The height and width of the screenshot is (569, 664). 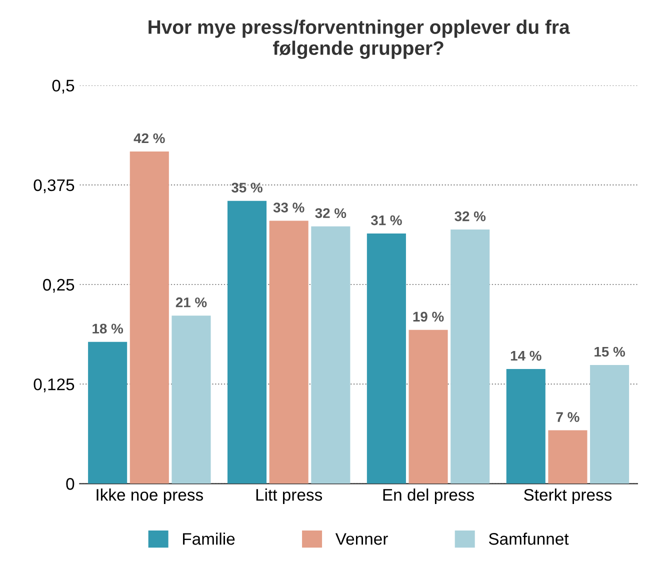 What do you see at coordinates (526, 355) in the screenshot?
I see `data-label: 14 %` at bounding box center [526, 355].